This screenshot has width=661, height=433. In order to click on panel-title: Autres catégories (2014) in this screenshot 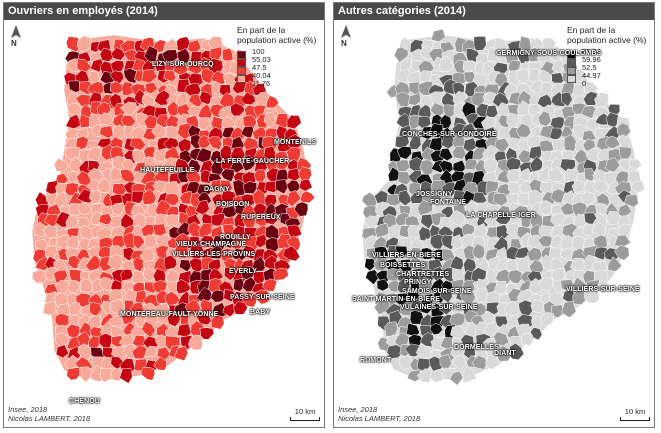, I will do `click(494, 11)`.